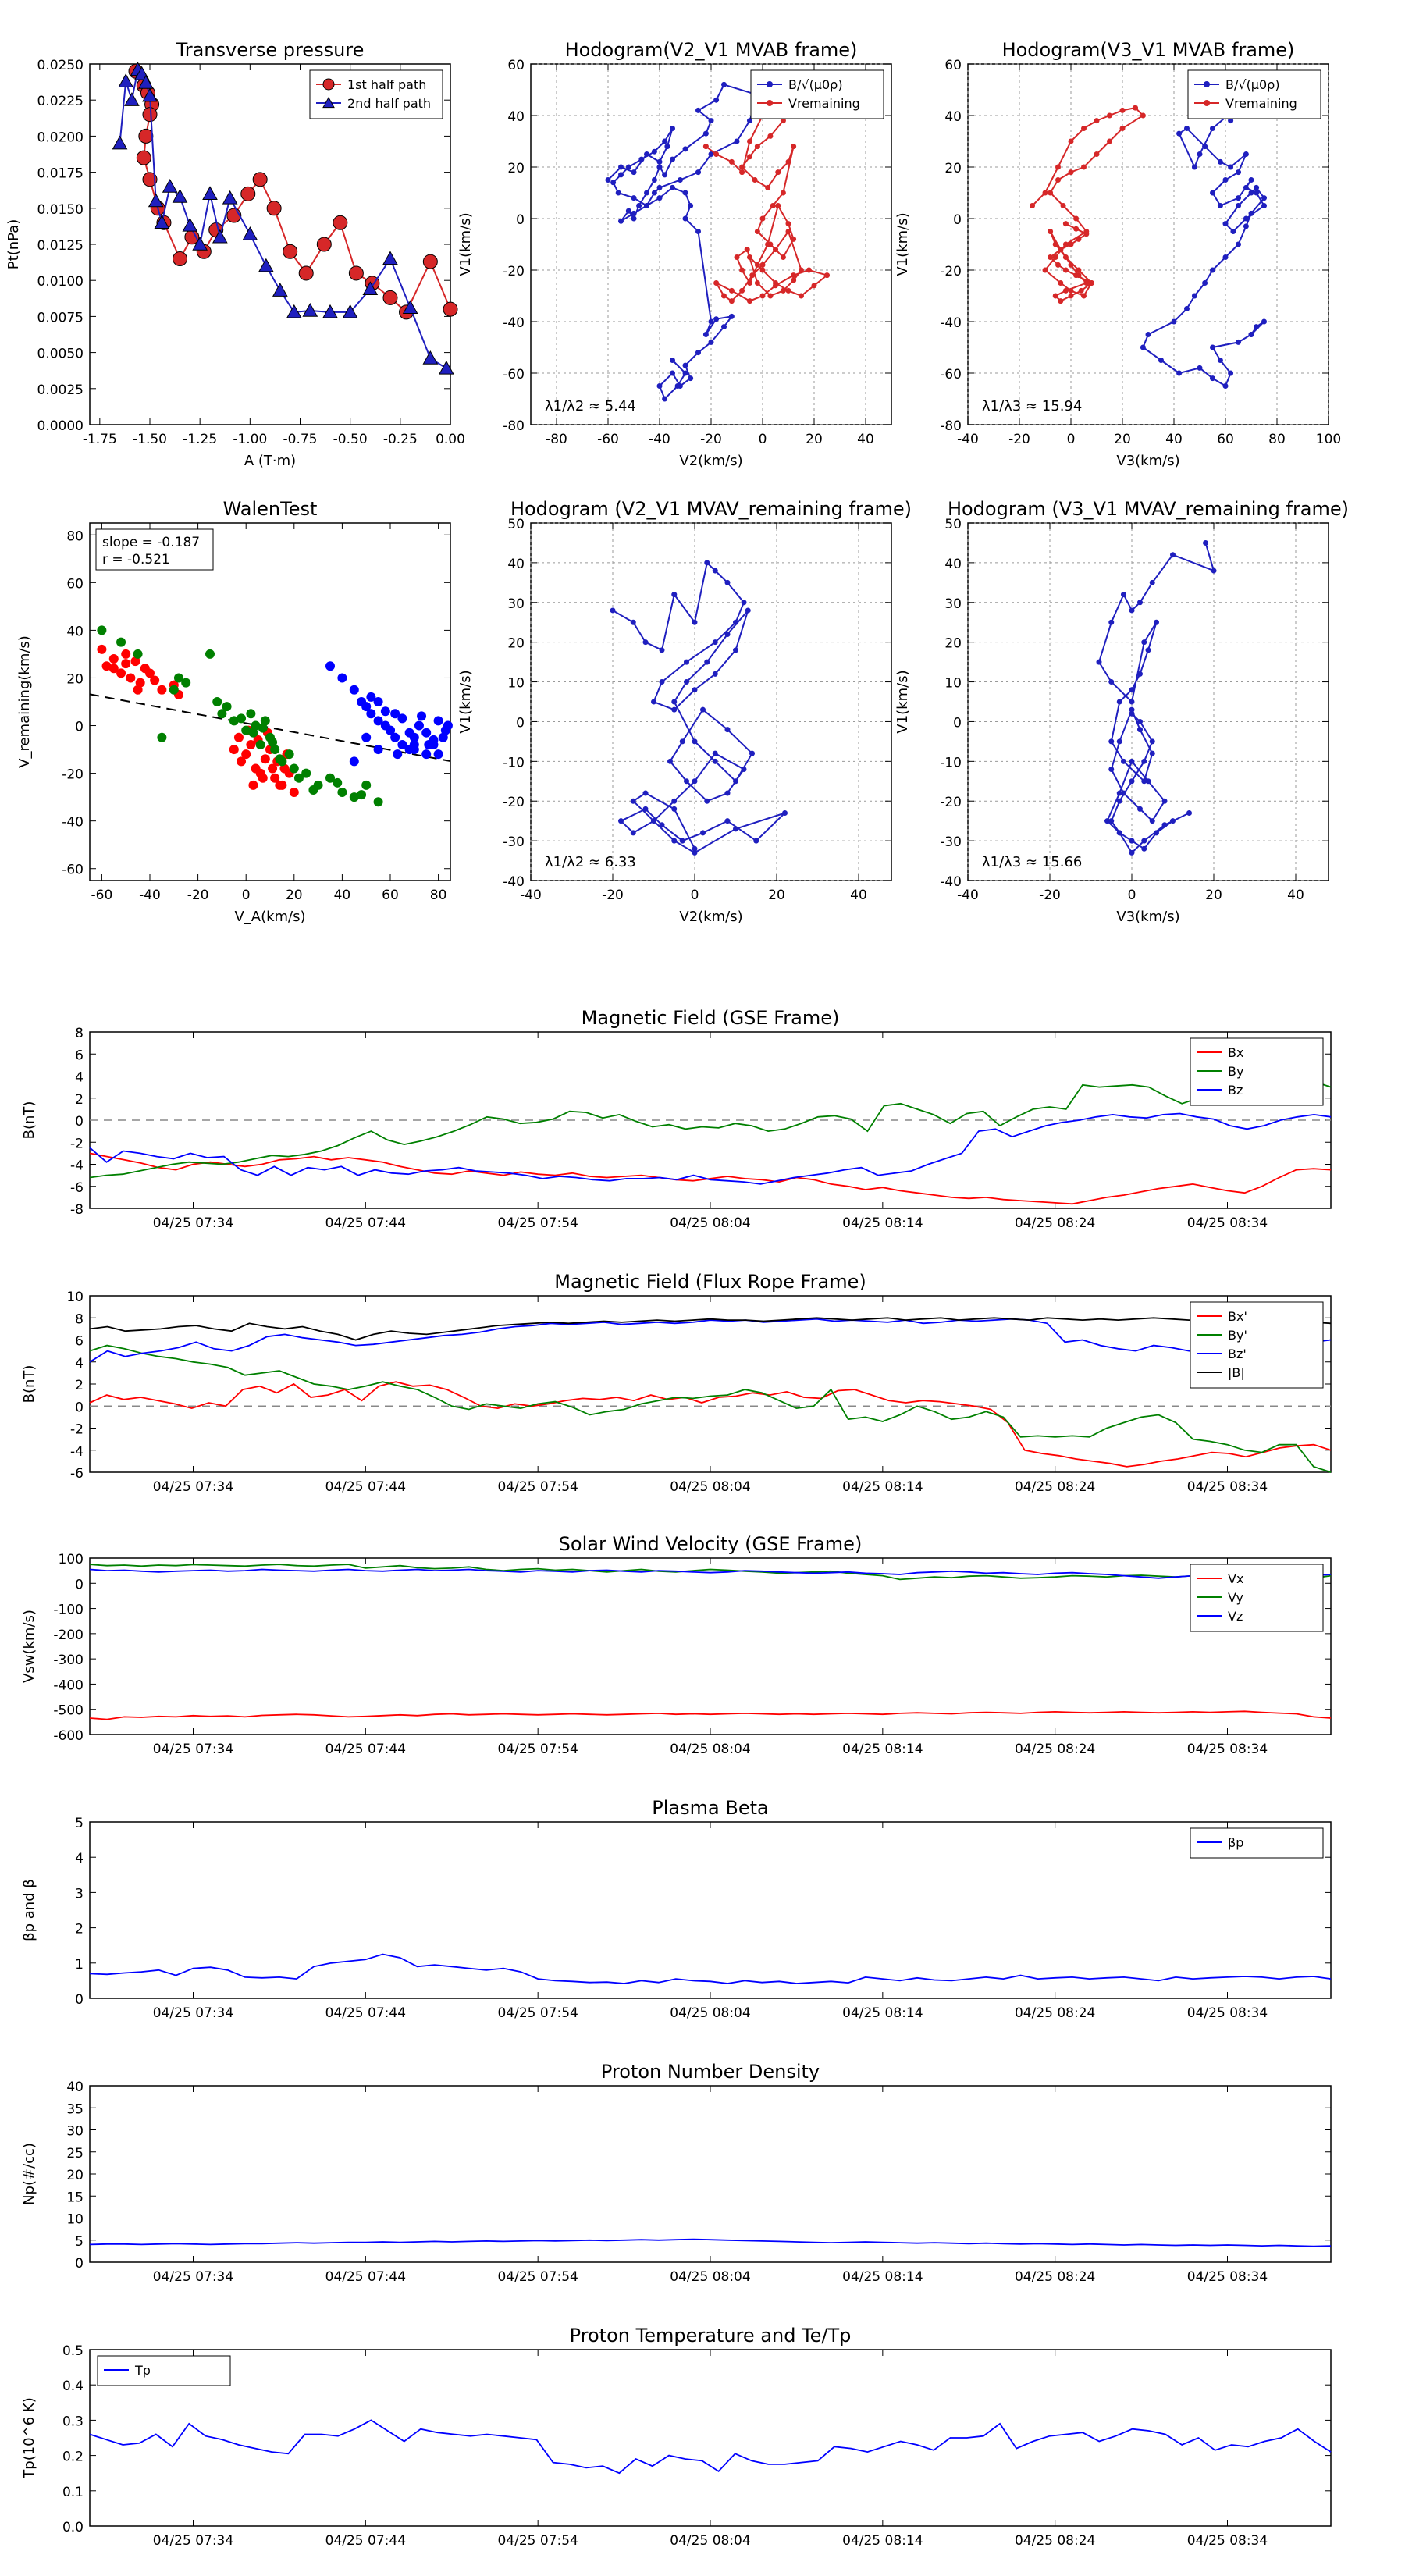 This screenshot has width=1405, height=2576. Describe the element at coordinates (29, 2437) in the screenshot. I see `y-axis-label: Tp(10^6 K)` at that location.